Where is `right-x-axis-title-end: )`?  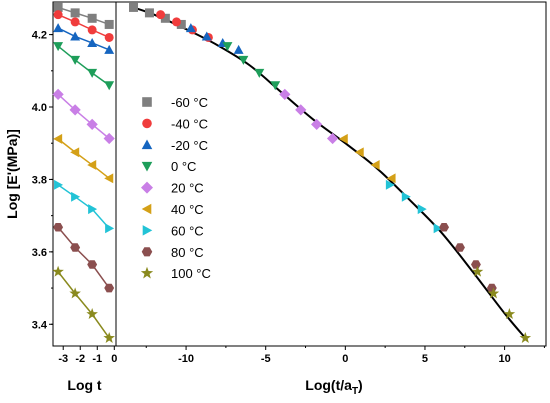
right-x-axis-title-end: ) is located at coordinates (360, 385).